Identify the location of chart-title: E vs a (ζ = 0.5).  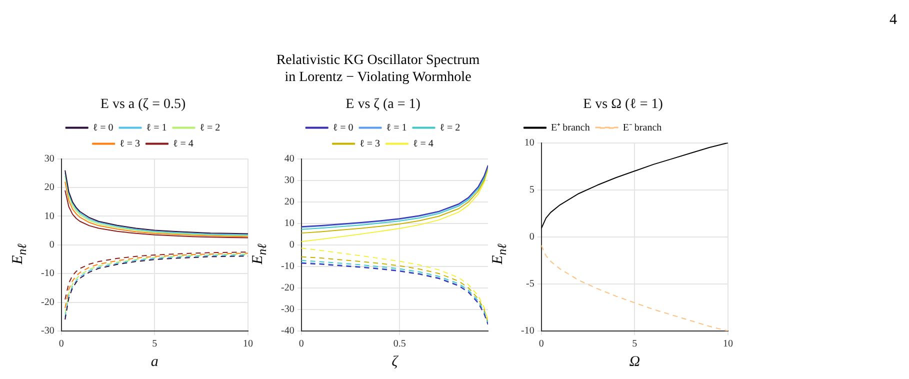
(143, 104).